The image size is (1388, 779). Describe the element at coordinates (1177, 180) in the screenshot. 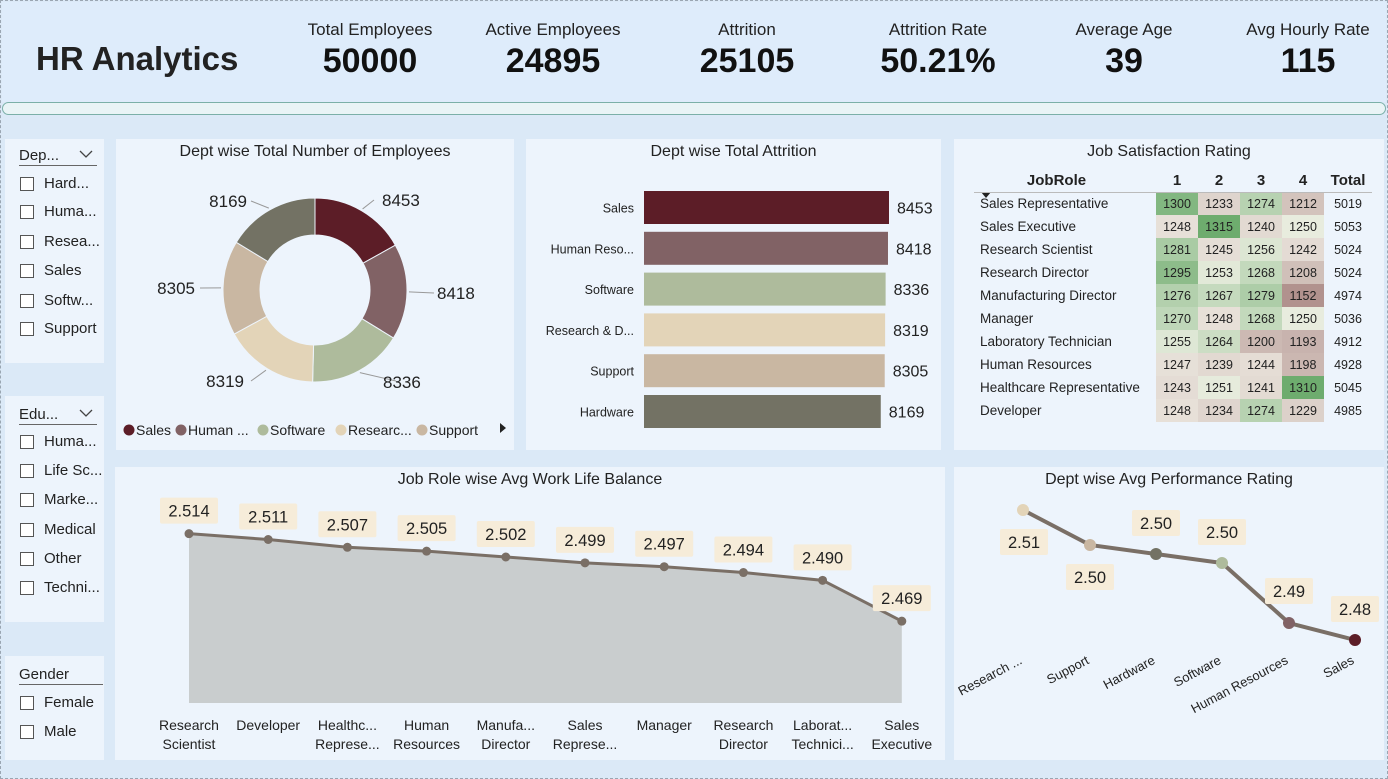

I see `column-header: 1` at that location.